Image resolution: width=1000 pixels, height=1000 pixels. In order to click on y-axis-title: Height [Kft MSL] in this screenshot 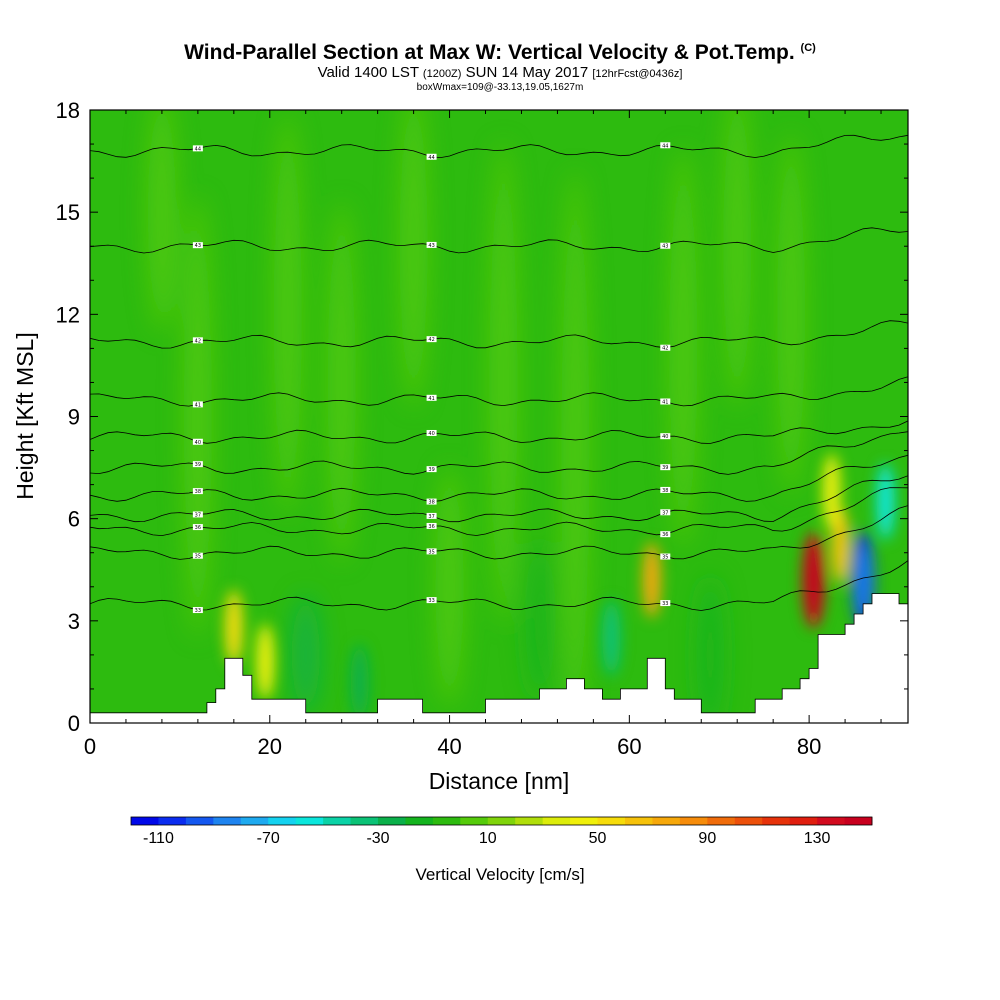, I will do `click(25, 415)`.